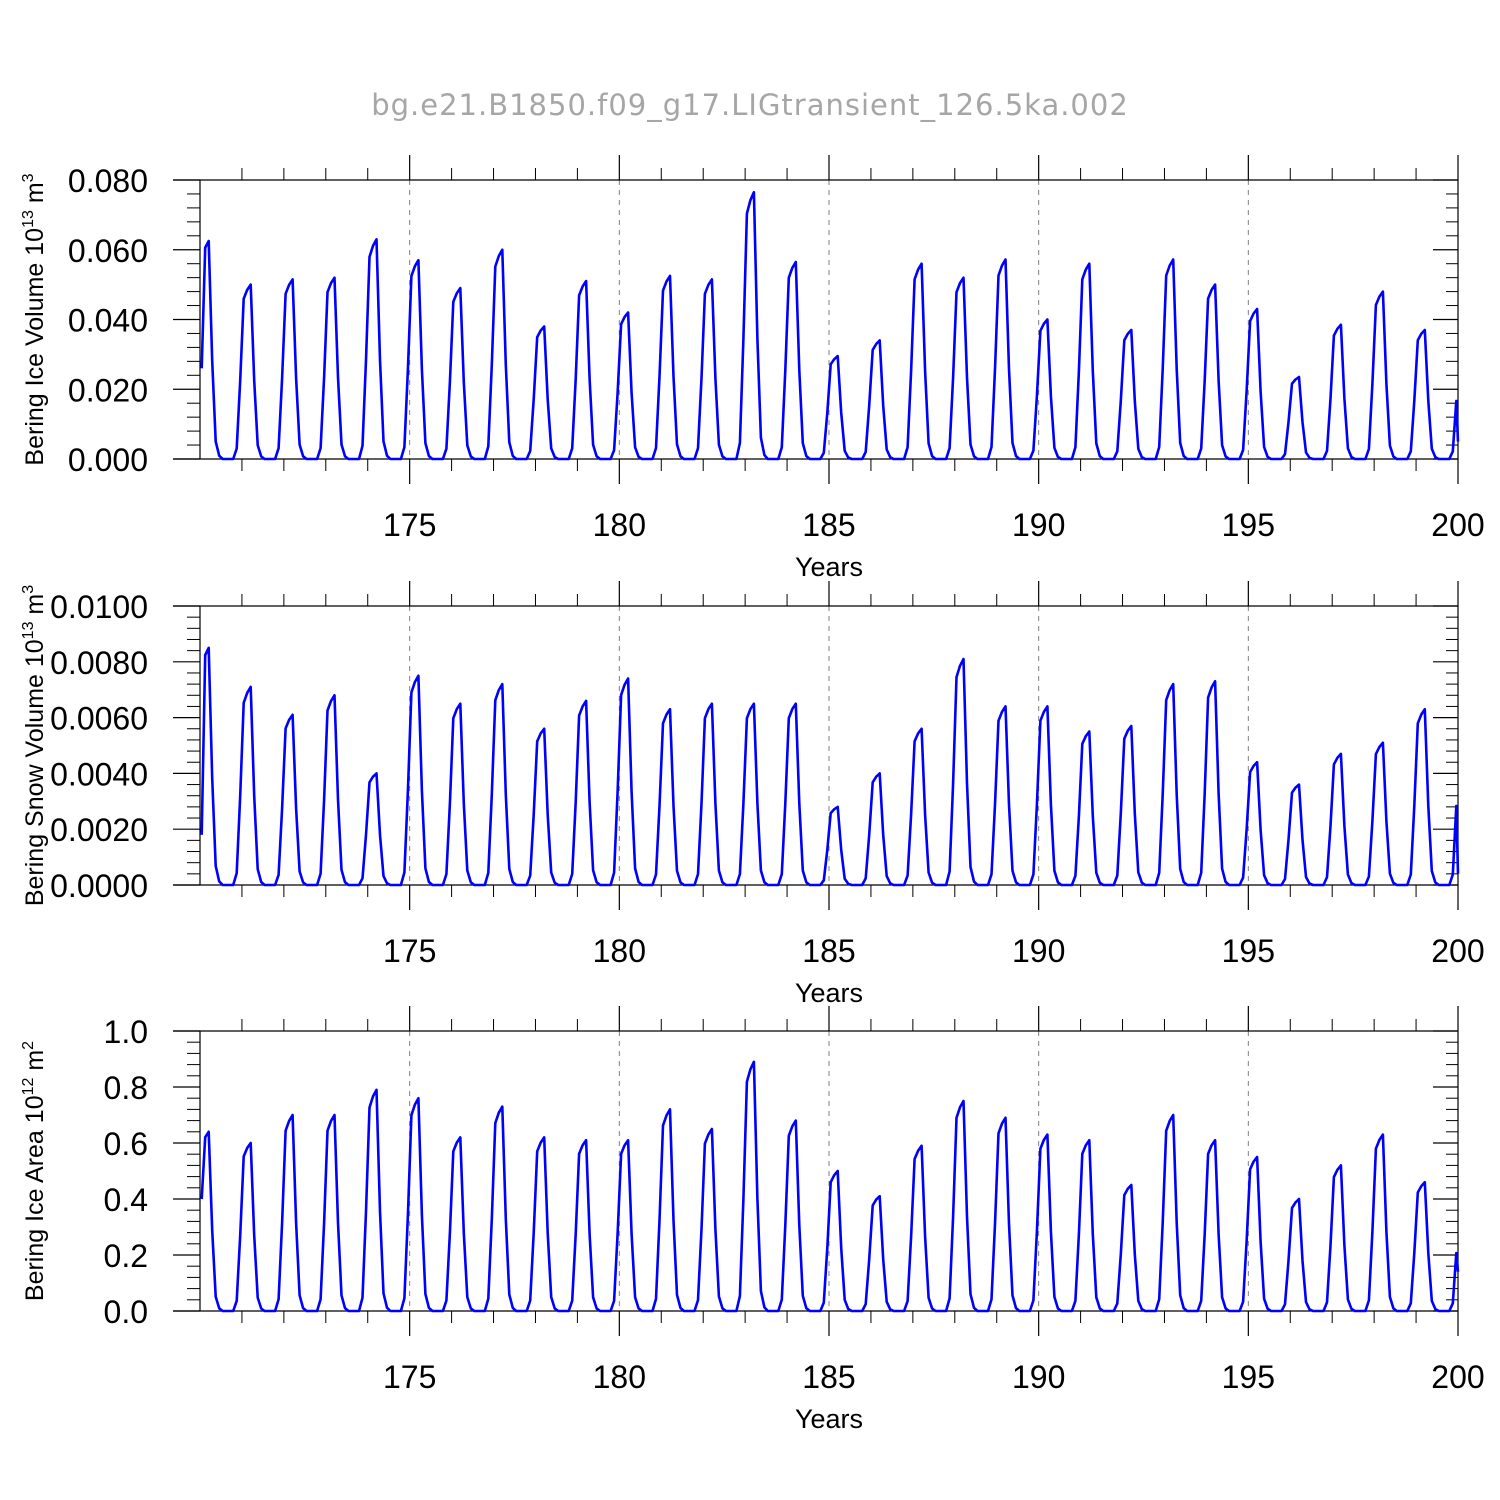 The height and width of the screenshot is (1500, 1500). What do you see at coordinates (126, 1256) in the screenshot?
I see `y-tick-label: 0.2` at bounding box center [126, 1256].